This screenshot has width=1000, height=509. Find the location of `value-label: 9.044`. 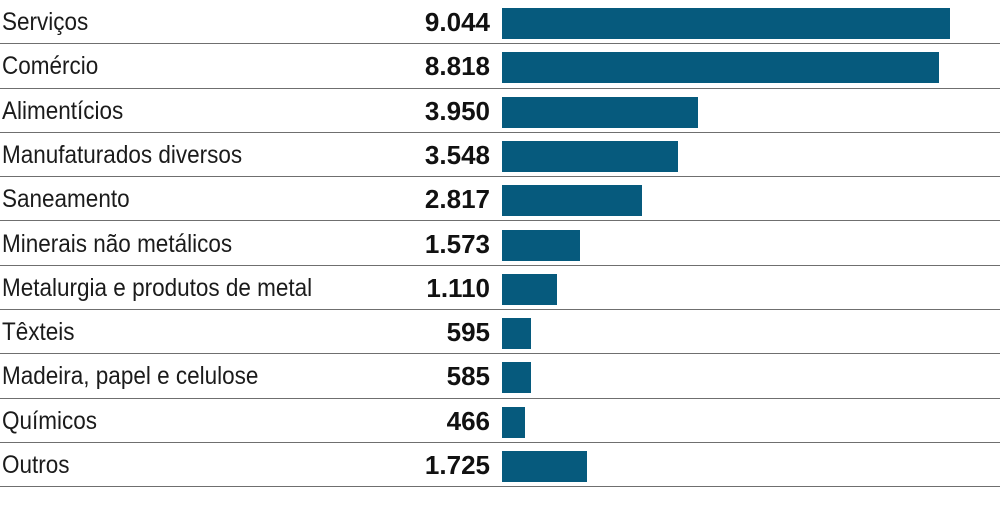

value-label: 9.044 is located at coordinates (457, 22).